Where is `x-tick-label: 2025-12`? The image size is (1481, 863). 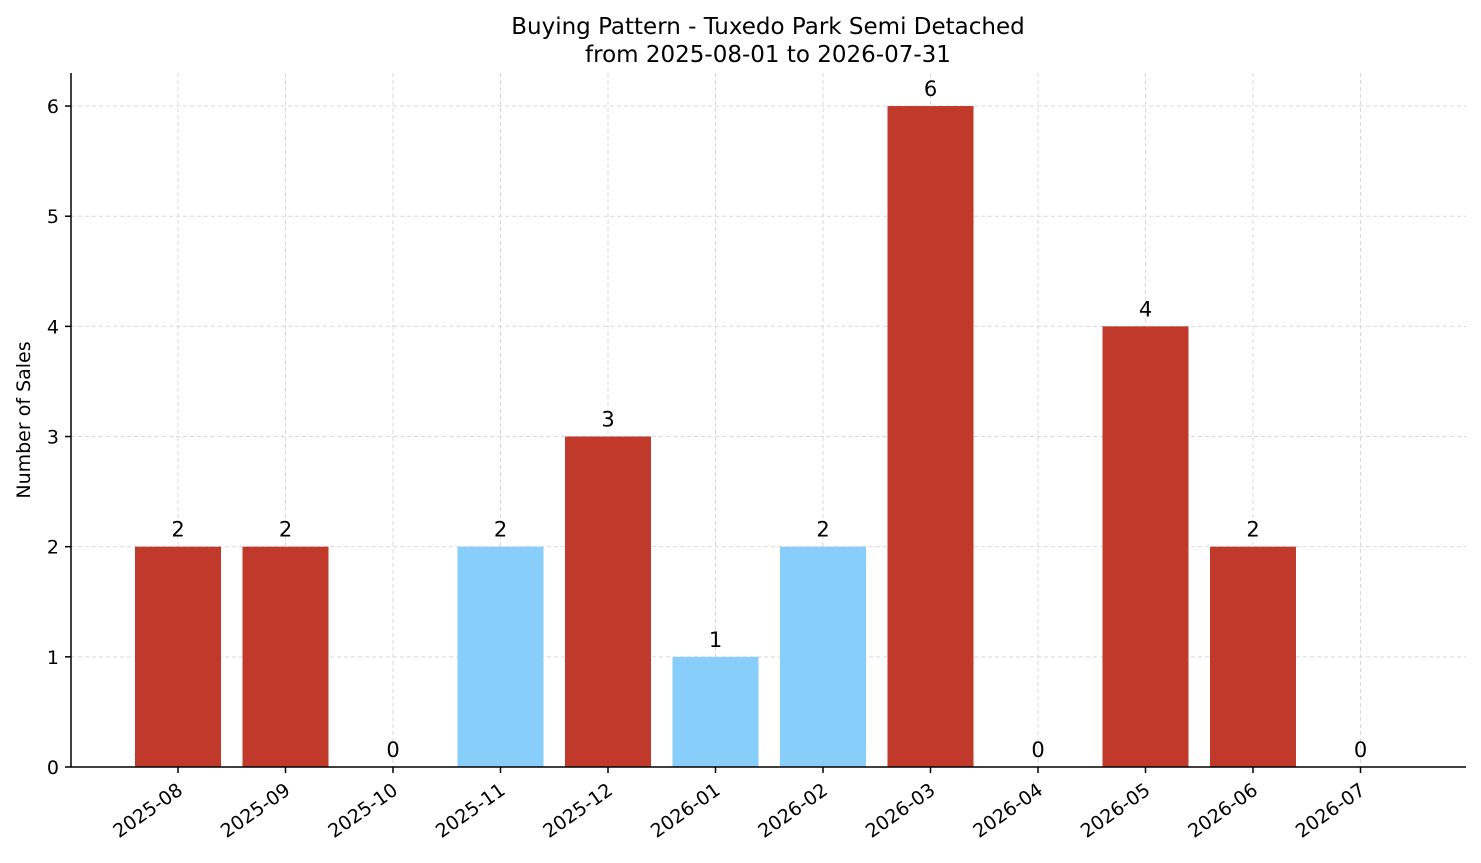
x-tick-label: 2025-12 is located at coordinates (578, 811).